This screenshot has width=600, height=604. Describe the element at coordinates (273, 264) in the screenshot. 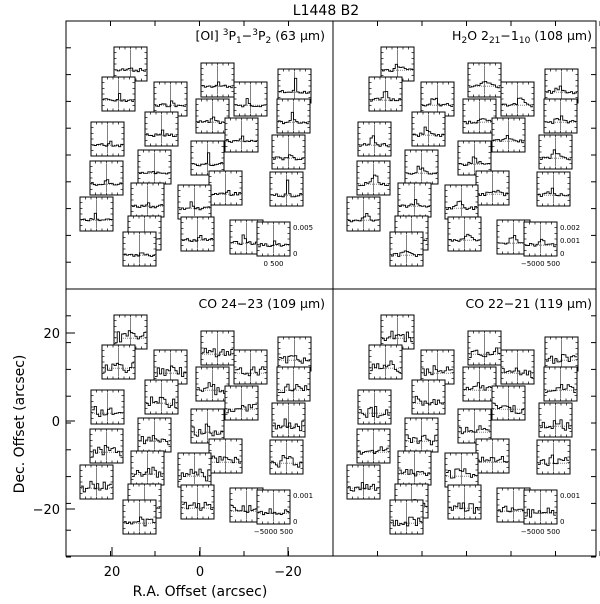

I see `scale-label: 0 500` at that location.